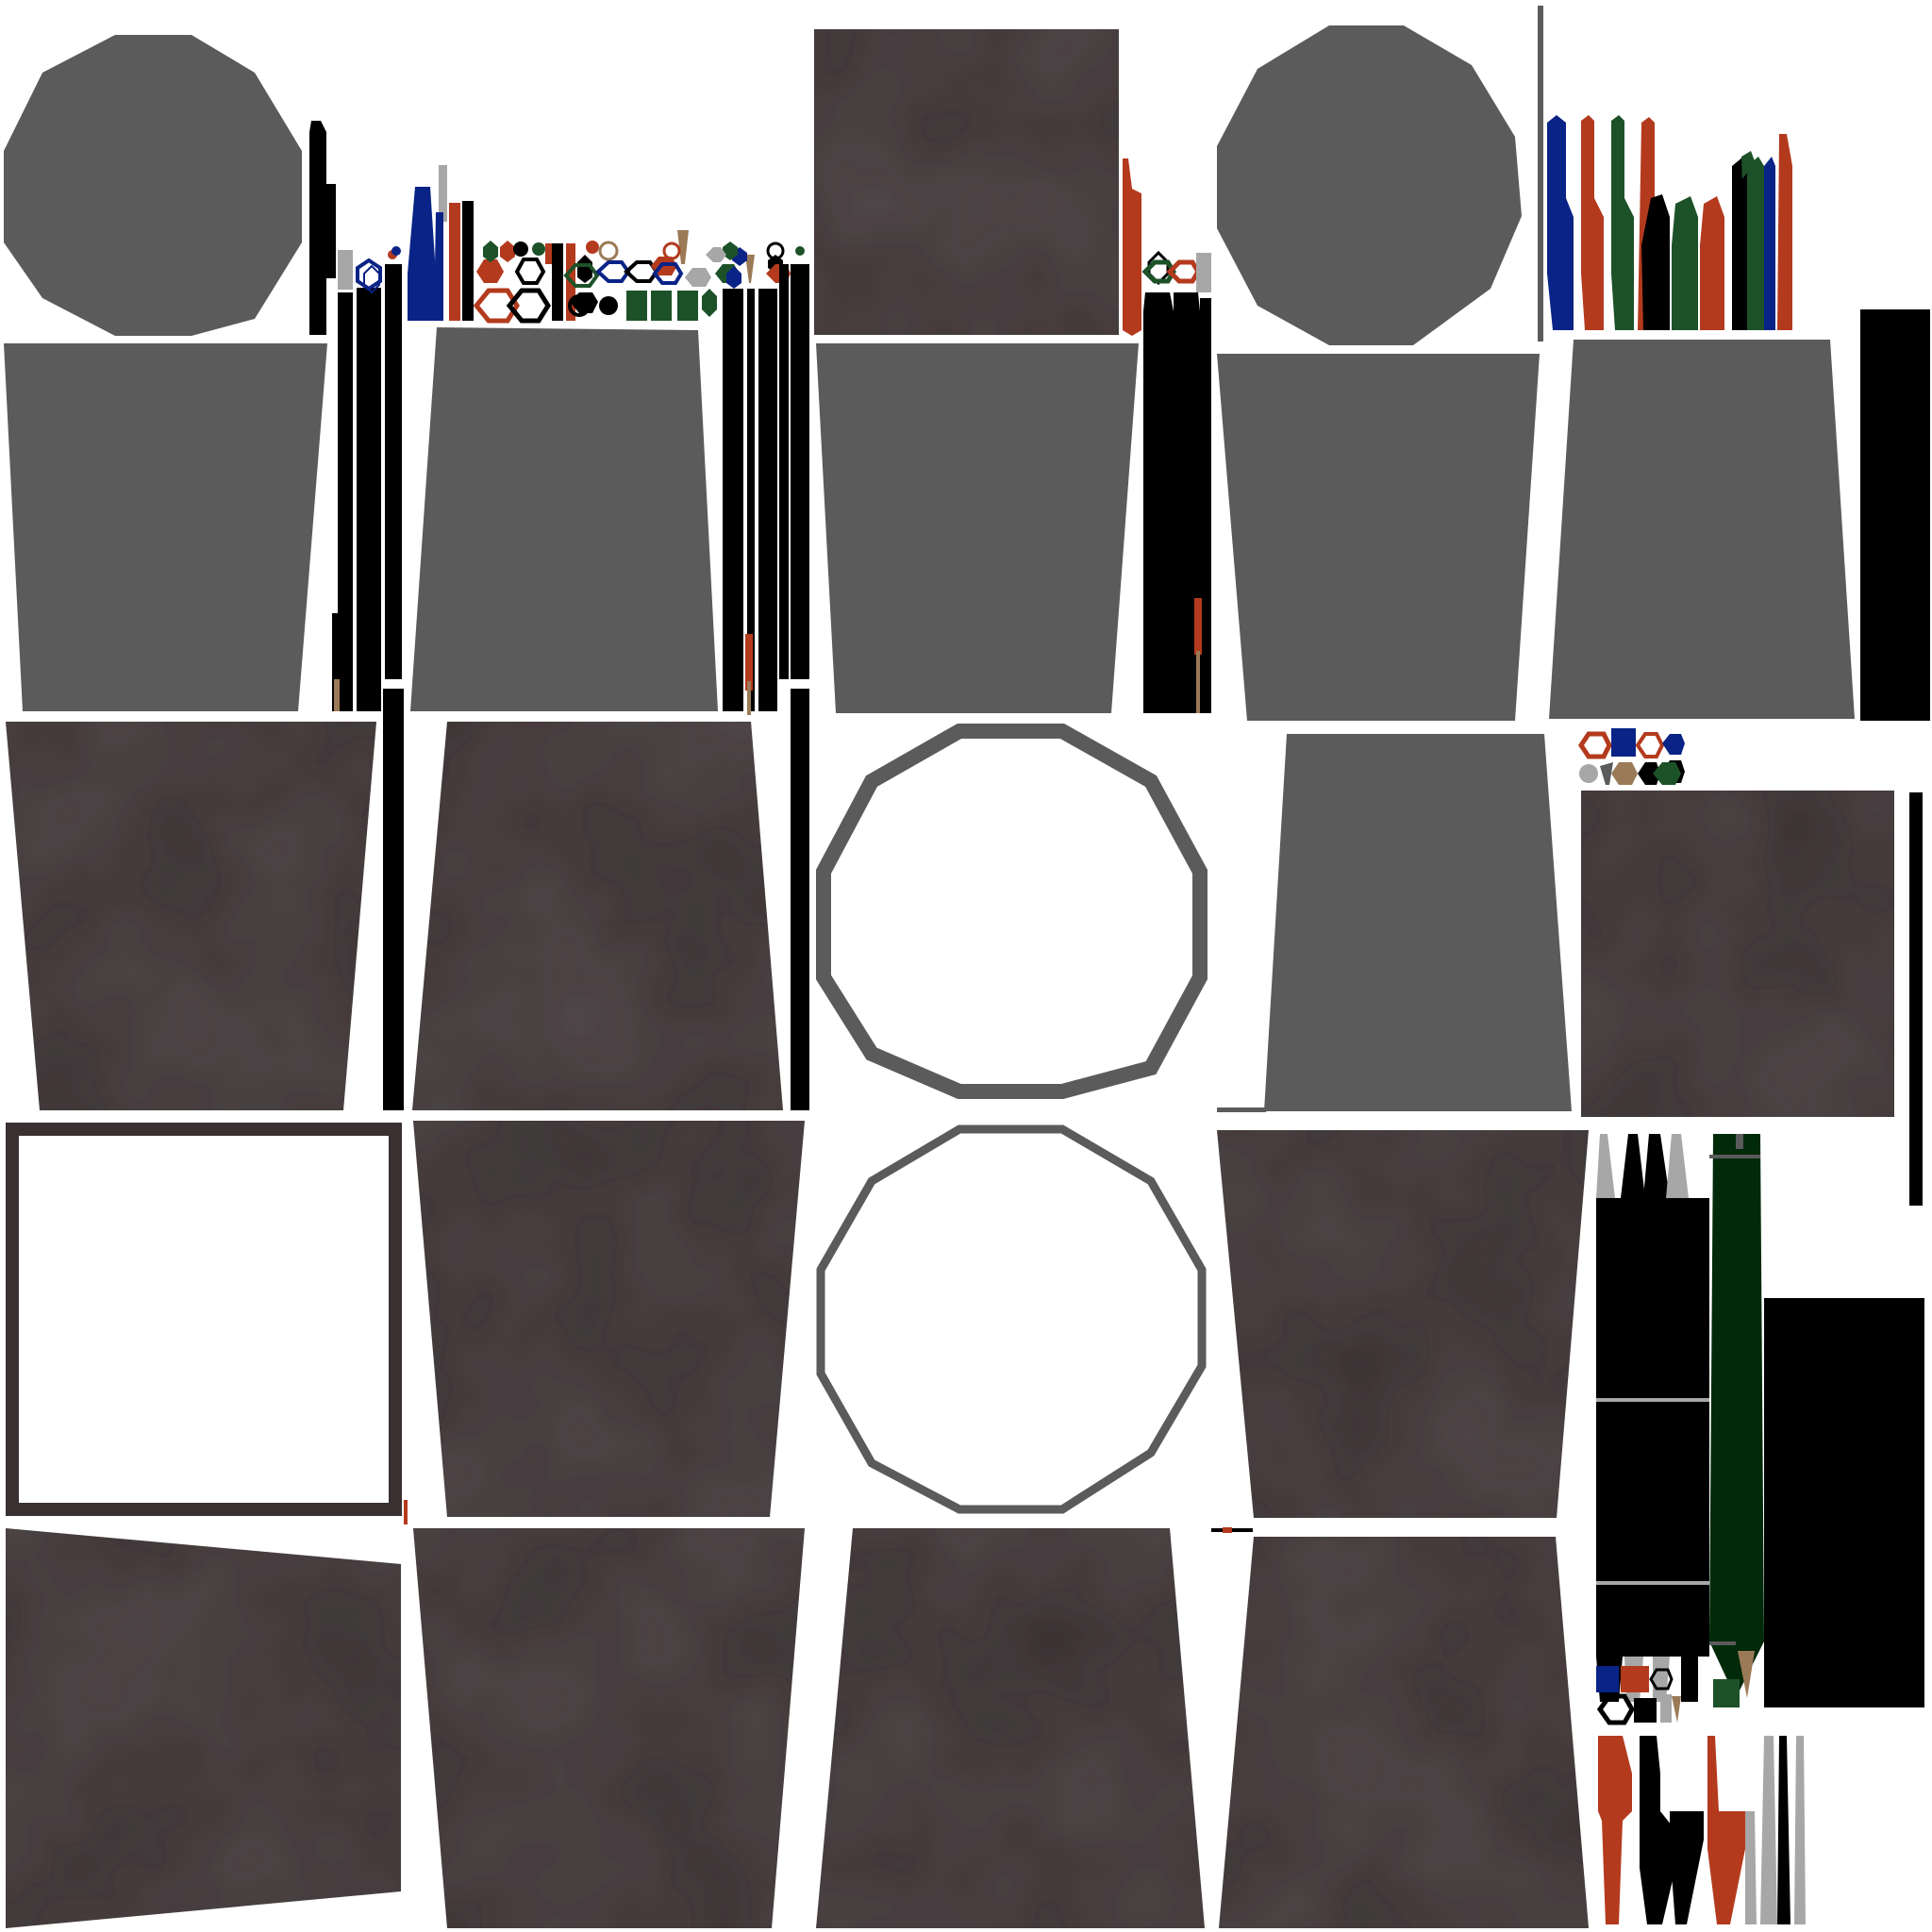 This screenshot has width=1932, height=1932. I want to click on pencil-red-tall, so click(1333, 359).